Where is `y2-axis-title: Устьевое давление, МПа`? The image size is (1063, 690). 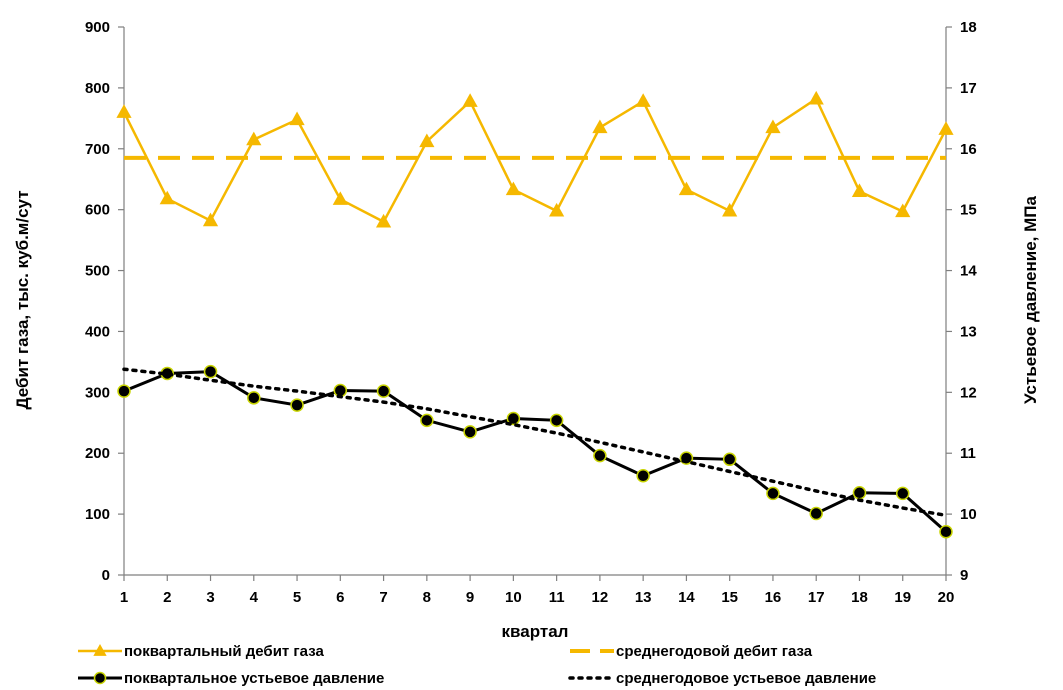 y2-axis-title: Устьевое давление, МПа is located at coordinates (1030, 299).